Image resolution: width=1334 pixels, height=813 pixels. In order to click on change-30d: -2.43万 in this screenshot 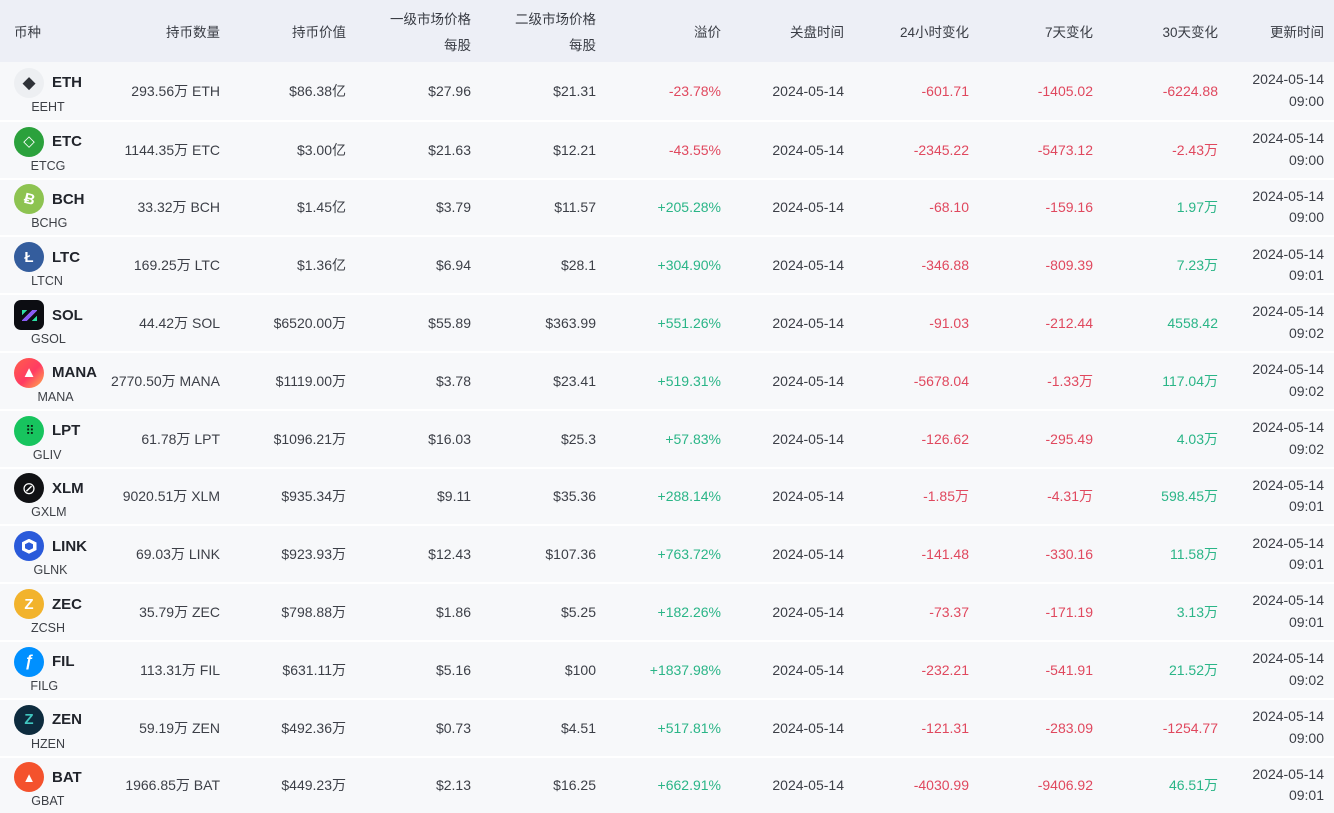, I will do `click(1195, 149)`.